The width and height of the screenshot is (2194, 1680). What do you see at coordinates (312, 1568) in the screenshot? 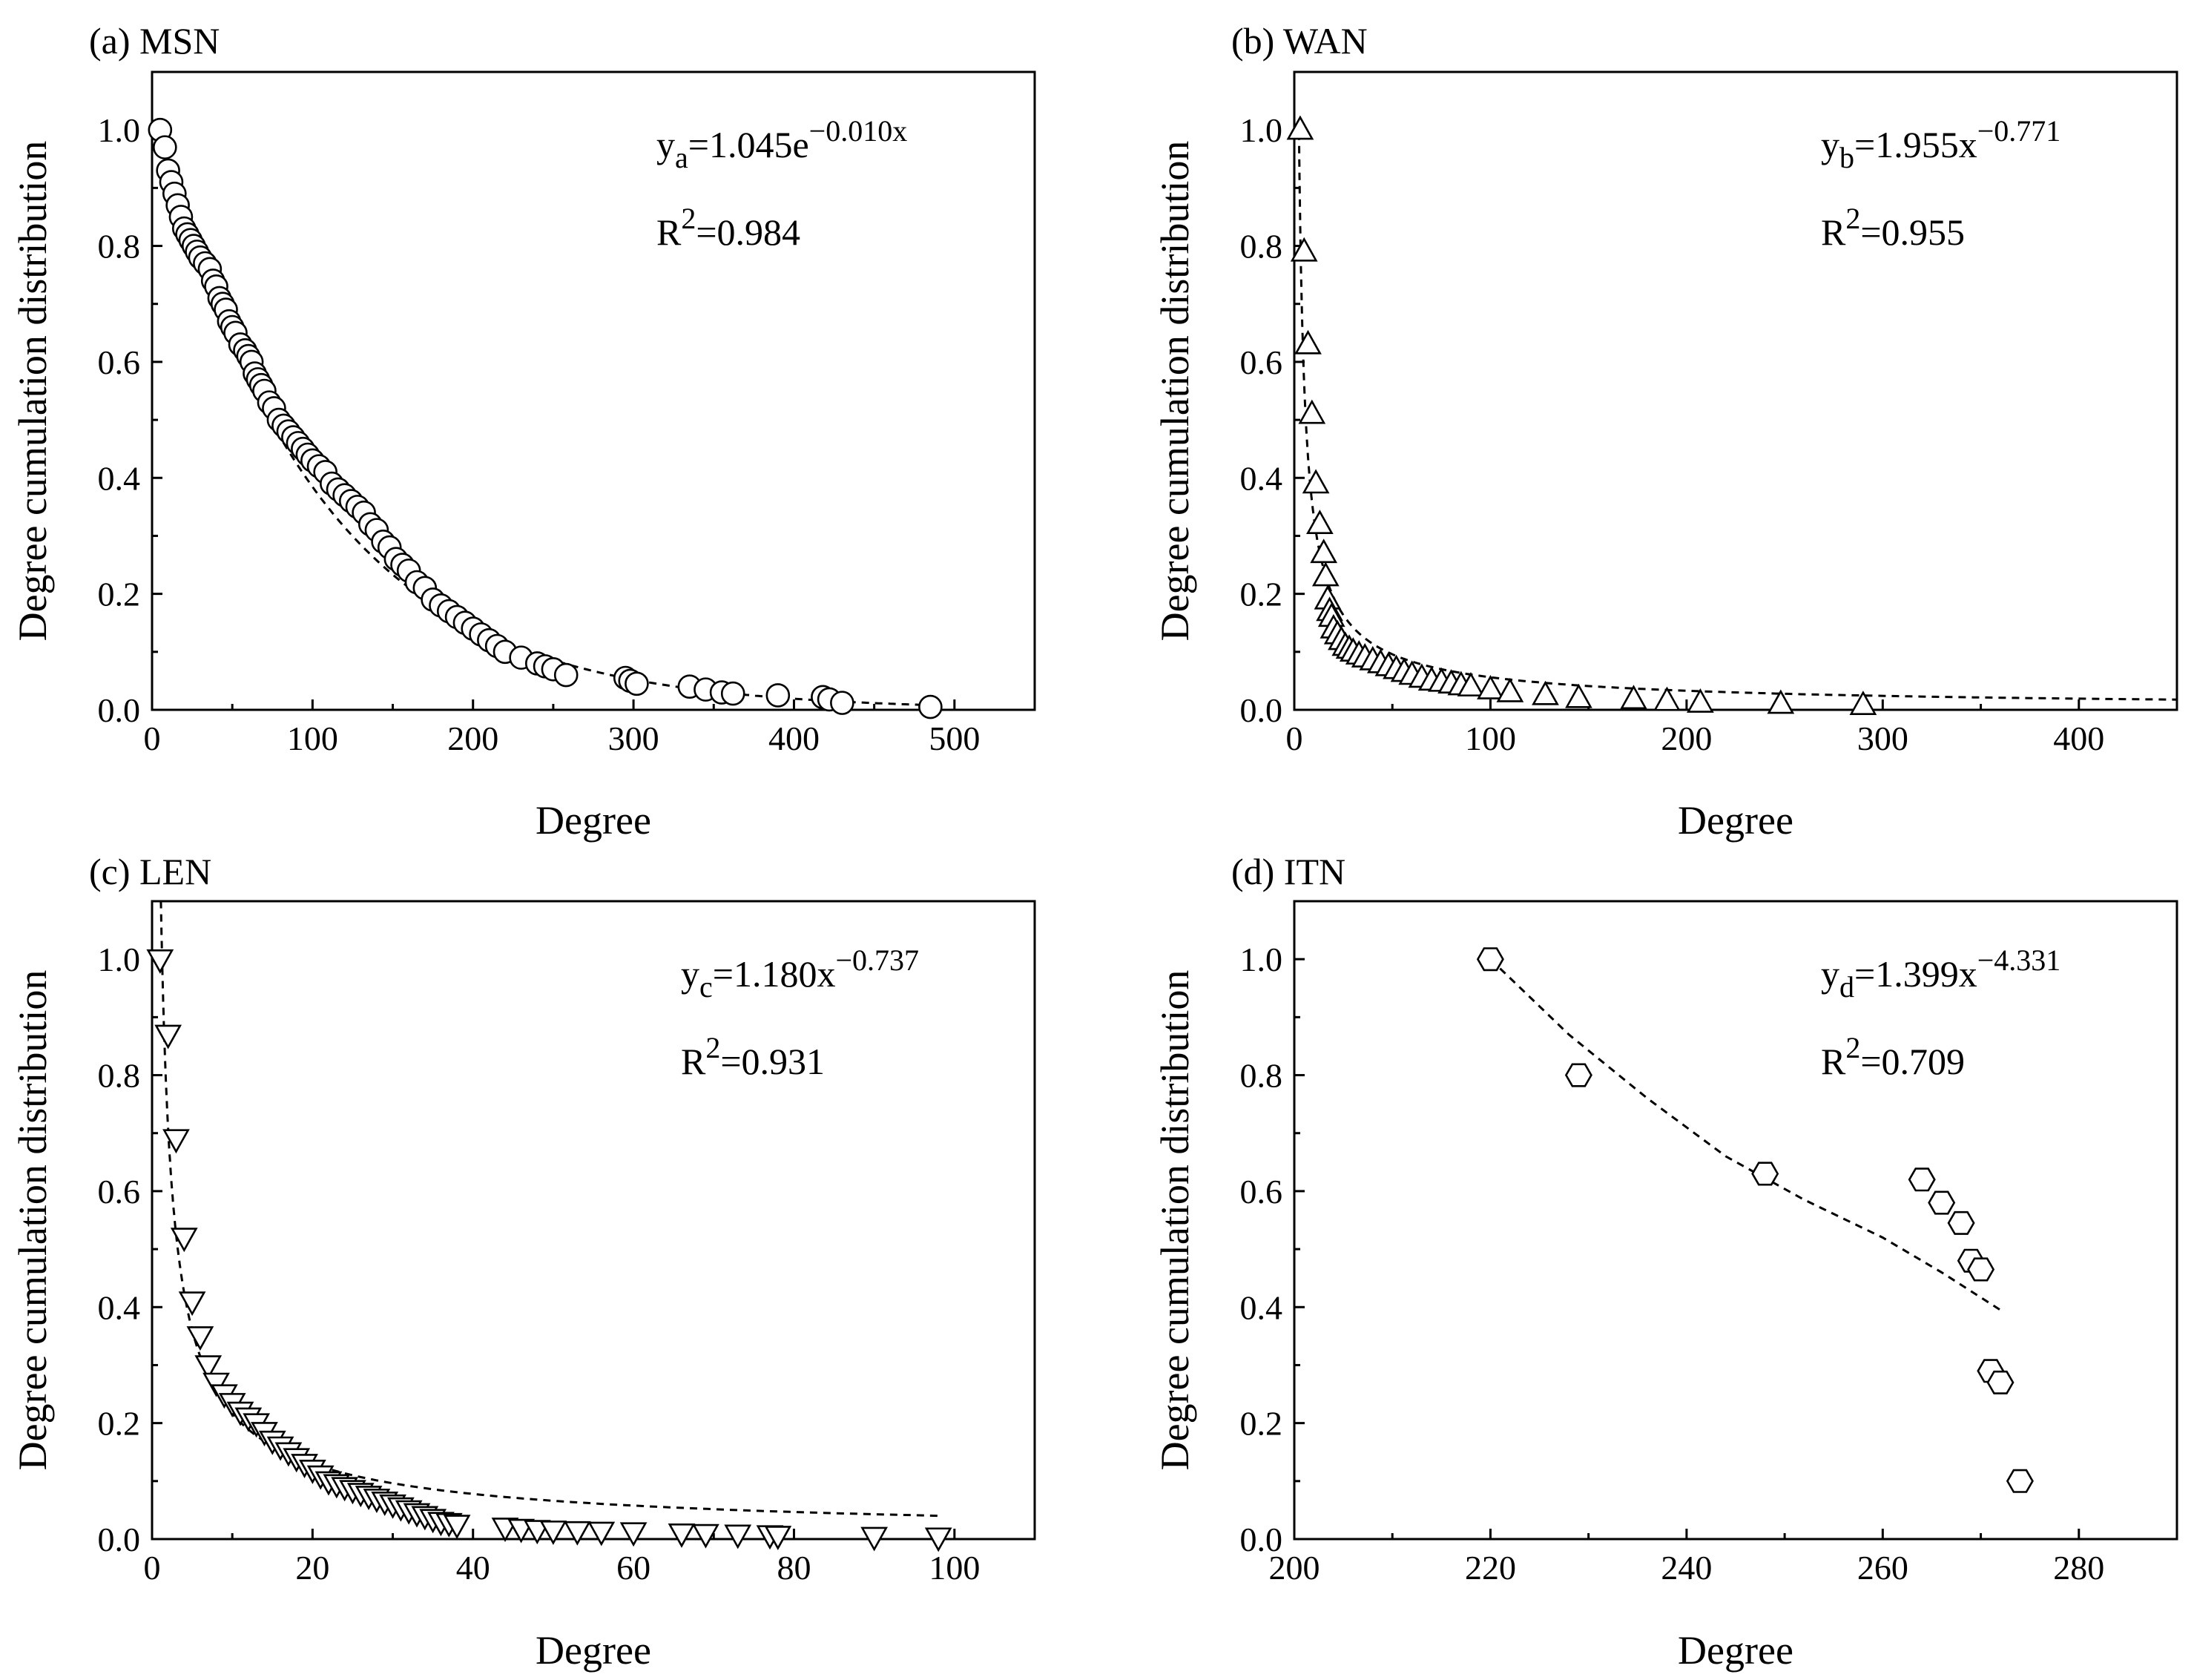
I see `x-tick-label: 20` at bounding box center [312, 1568].